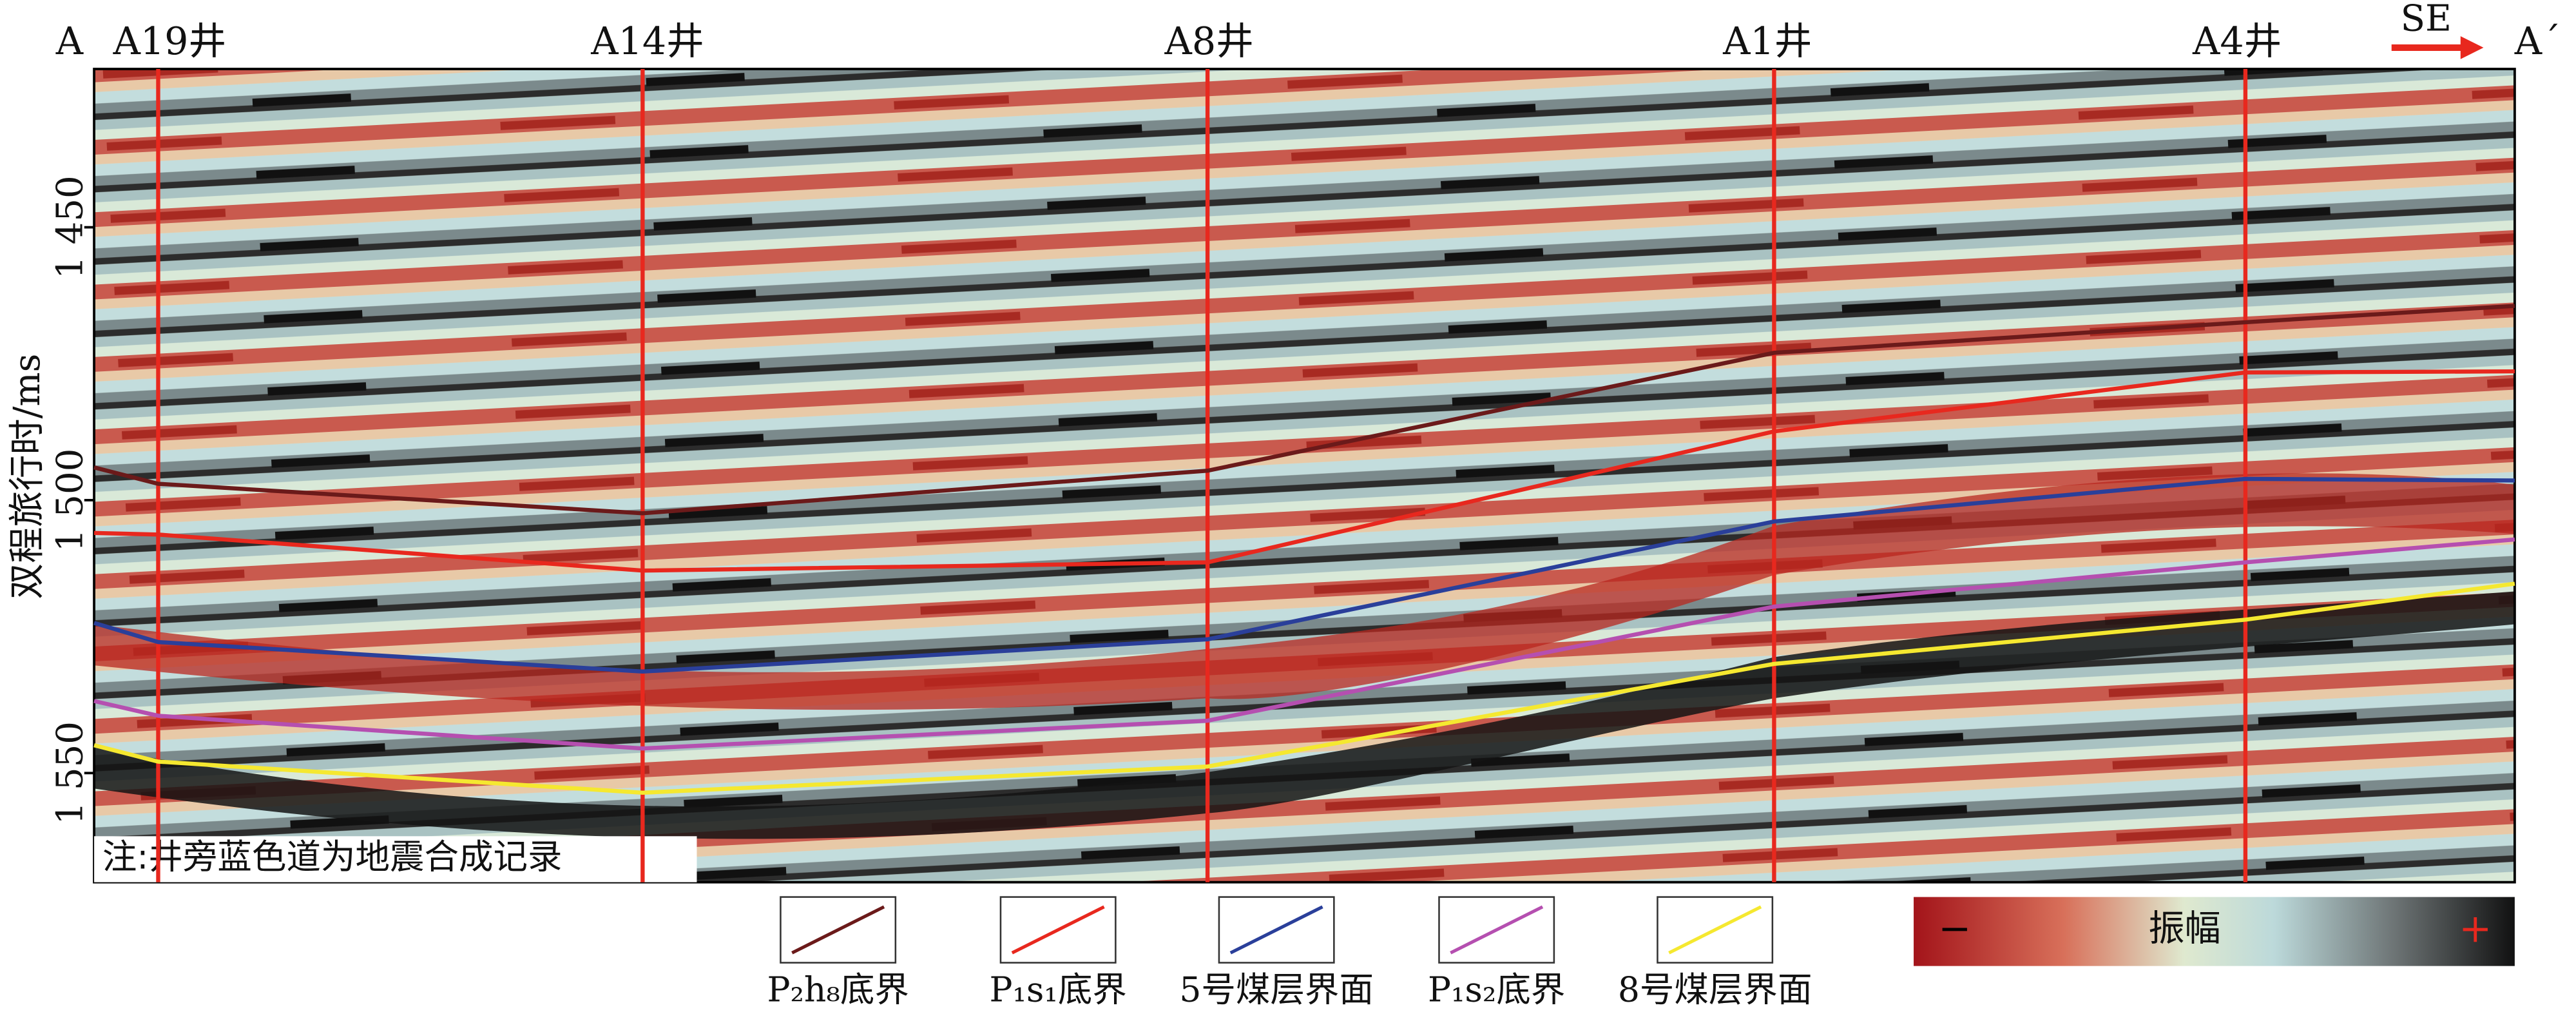  I want to click on y-axis-label: 双程旅行时/ms, so click(27, 476).